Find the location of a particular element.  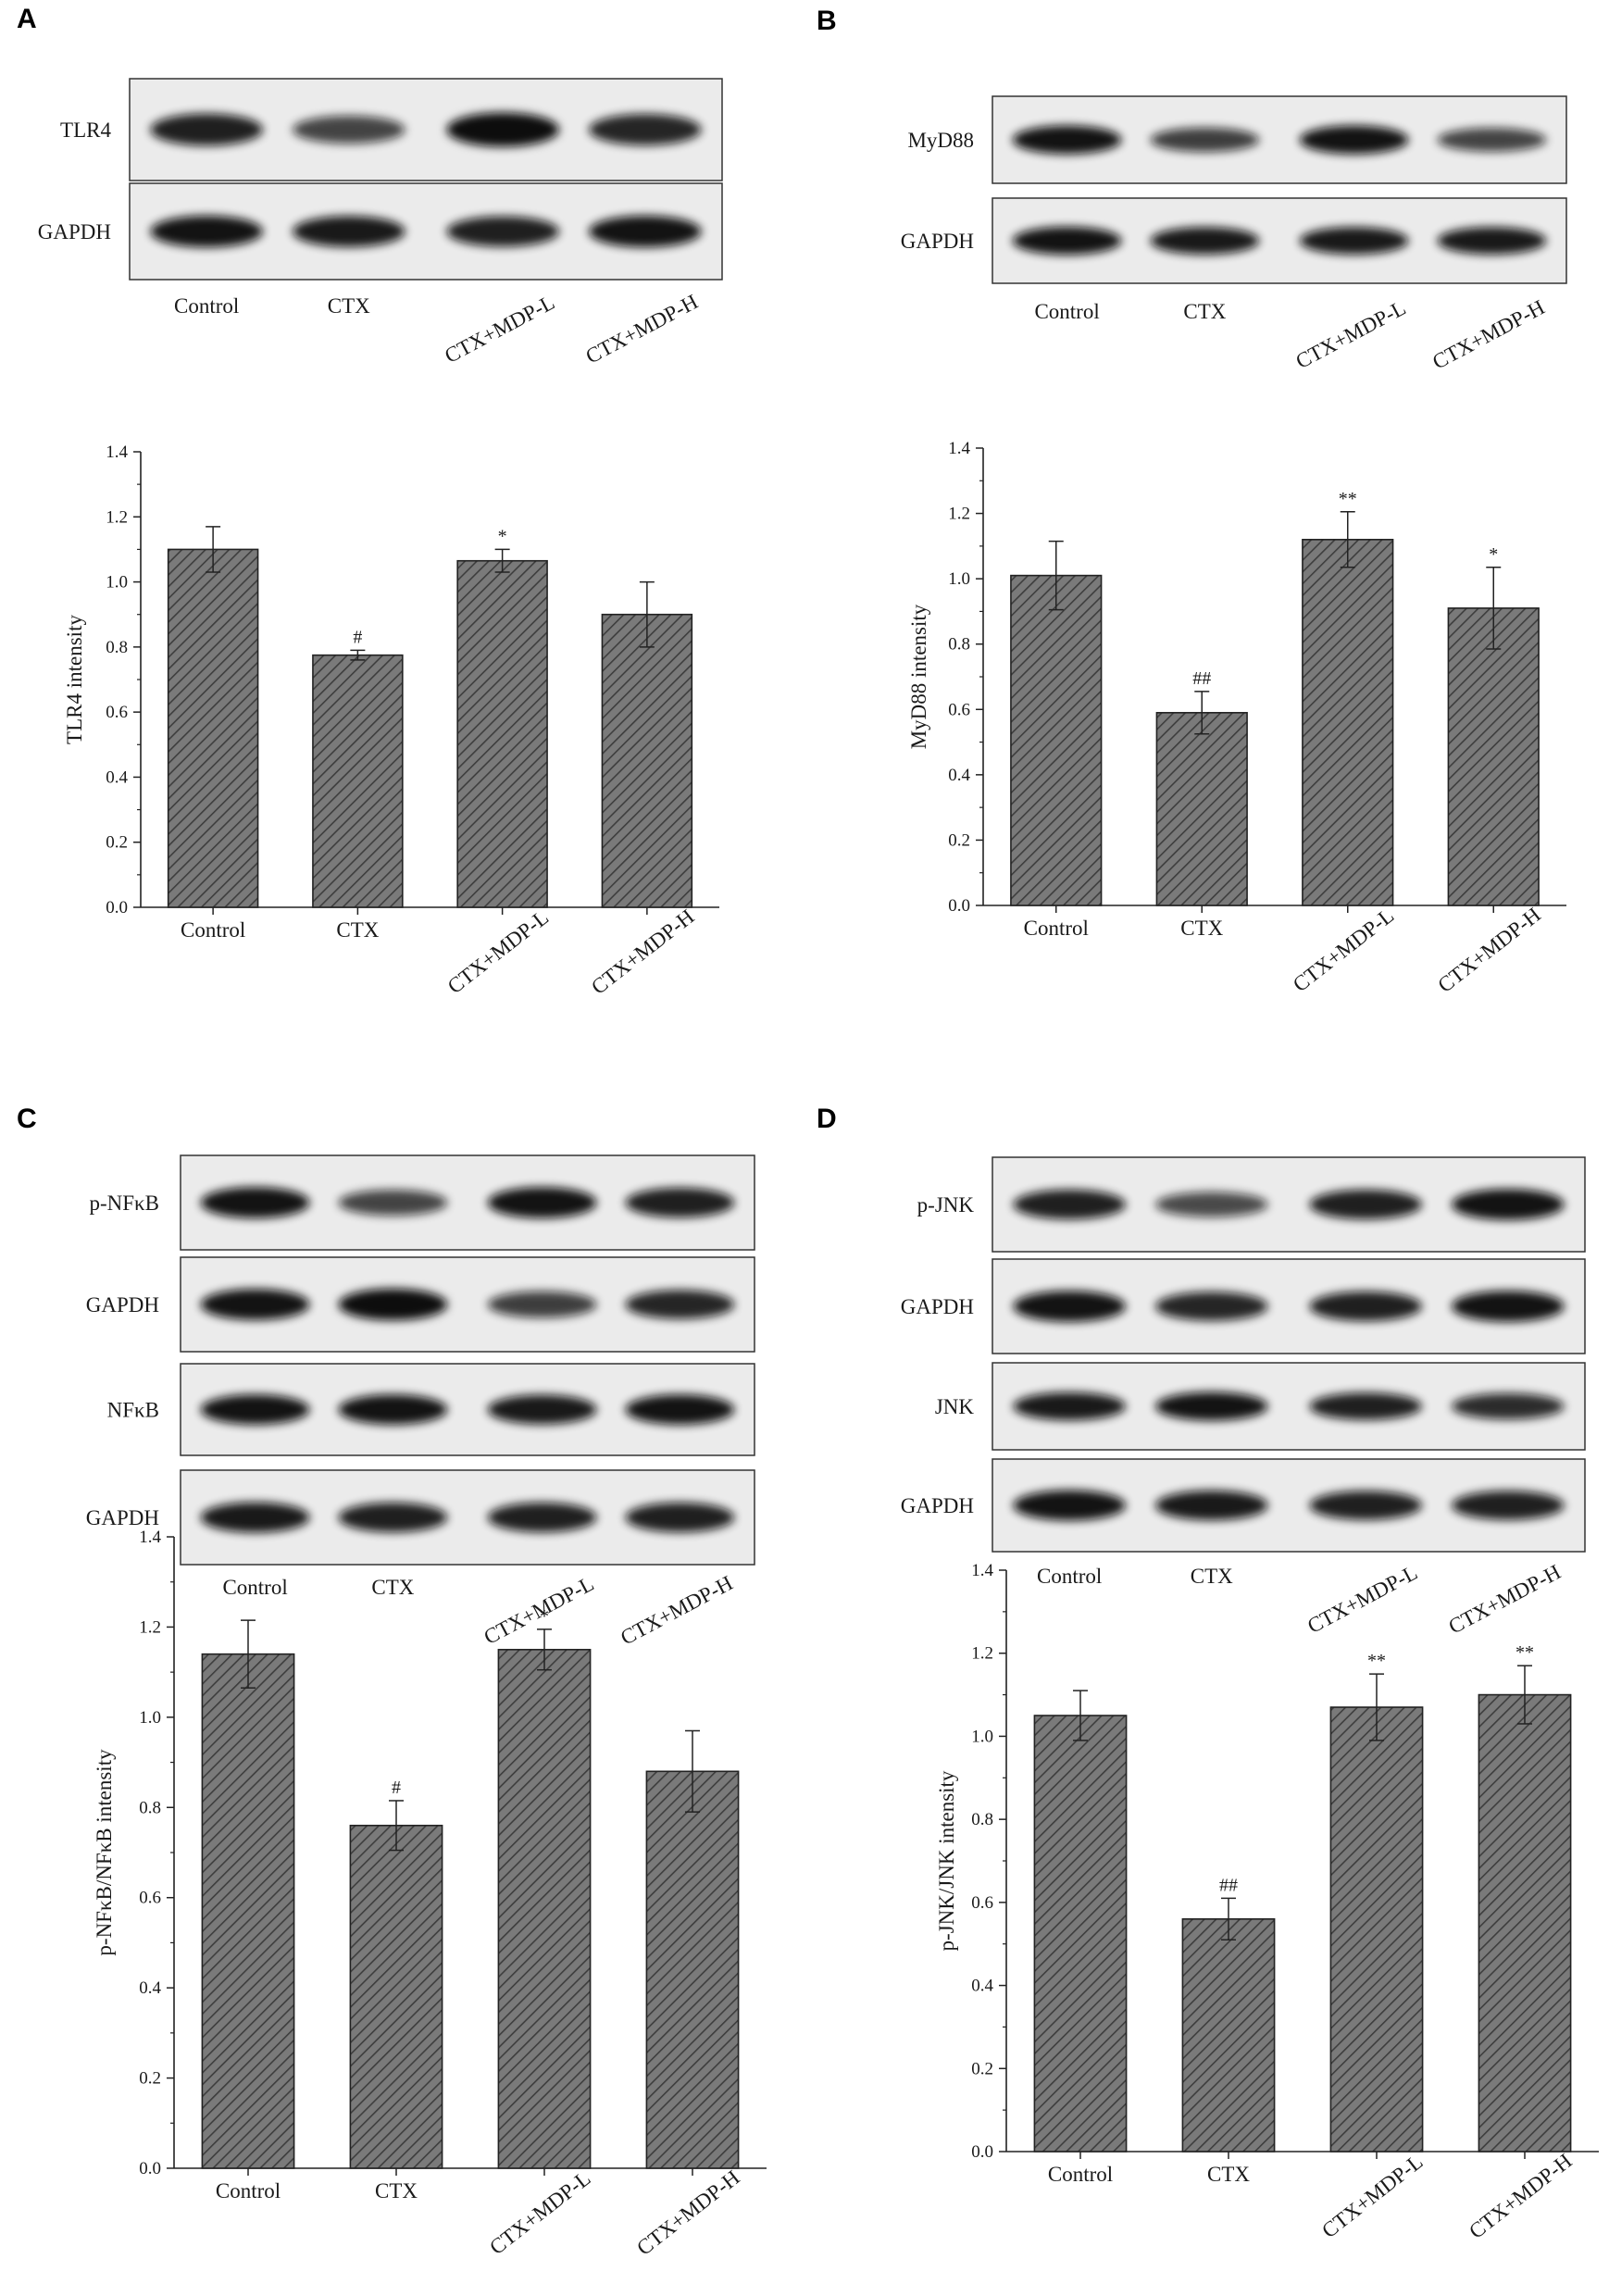

blot-label: NFκB is located at coordinates (133, 1410).